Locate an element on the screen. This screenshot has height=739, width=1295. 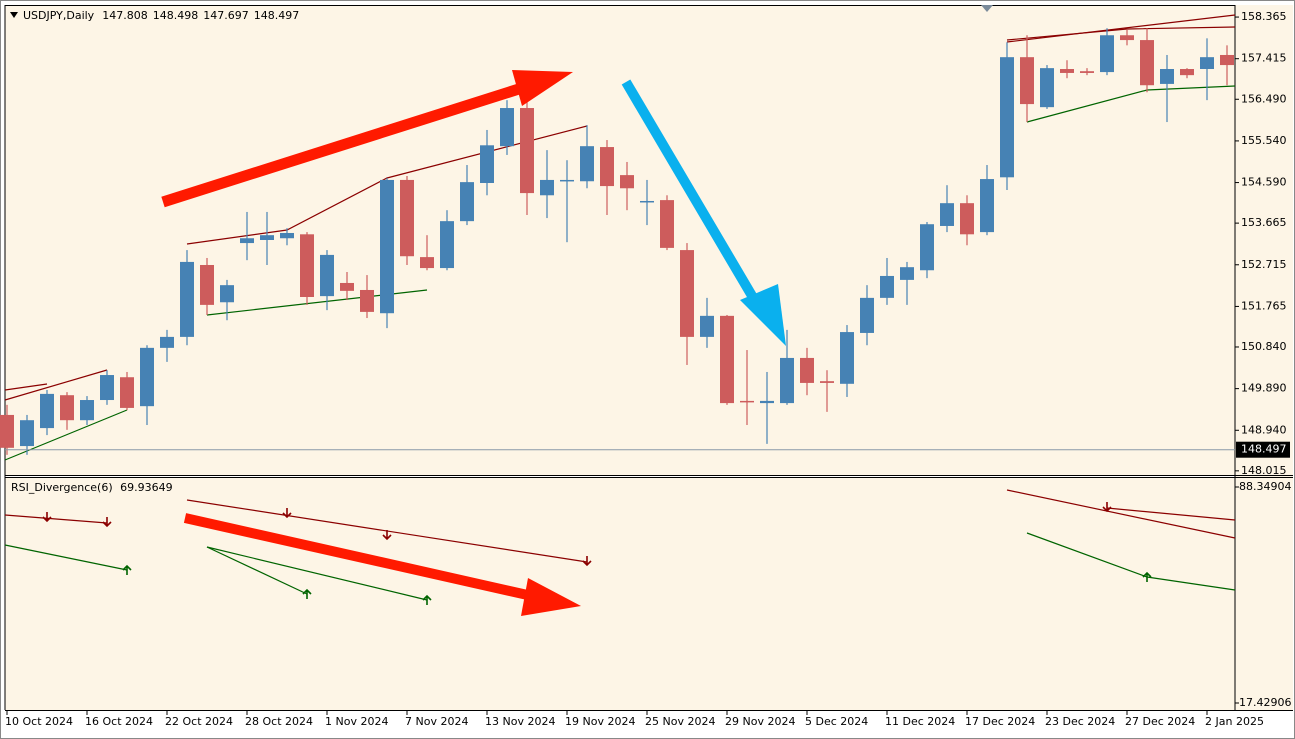
price-label: 148.497 is located at coordinates (1264, 449).